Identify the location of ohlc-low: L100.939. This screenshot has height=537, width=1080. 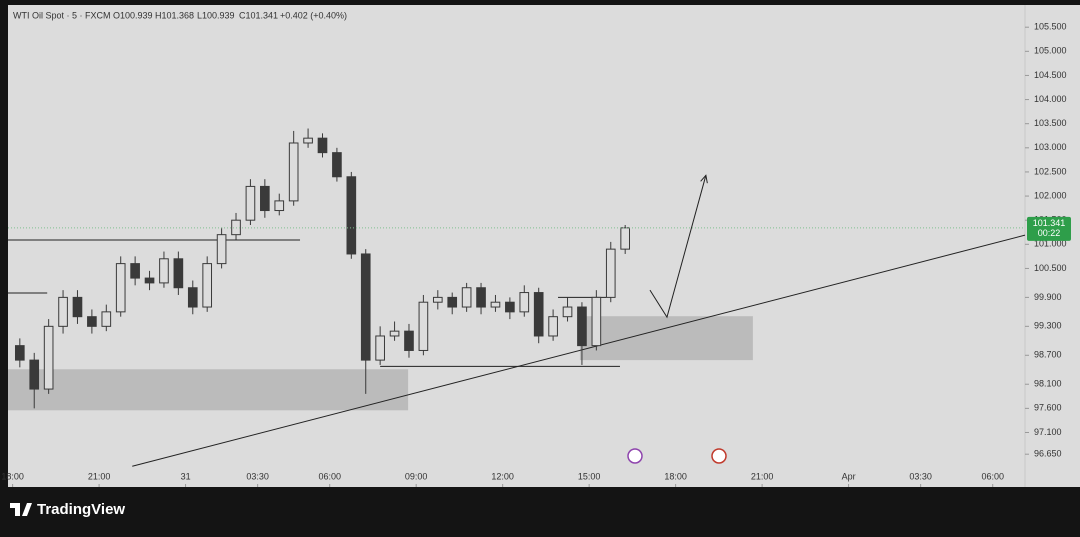
(216, 15).